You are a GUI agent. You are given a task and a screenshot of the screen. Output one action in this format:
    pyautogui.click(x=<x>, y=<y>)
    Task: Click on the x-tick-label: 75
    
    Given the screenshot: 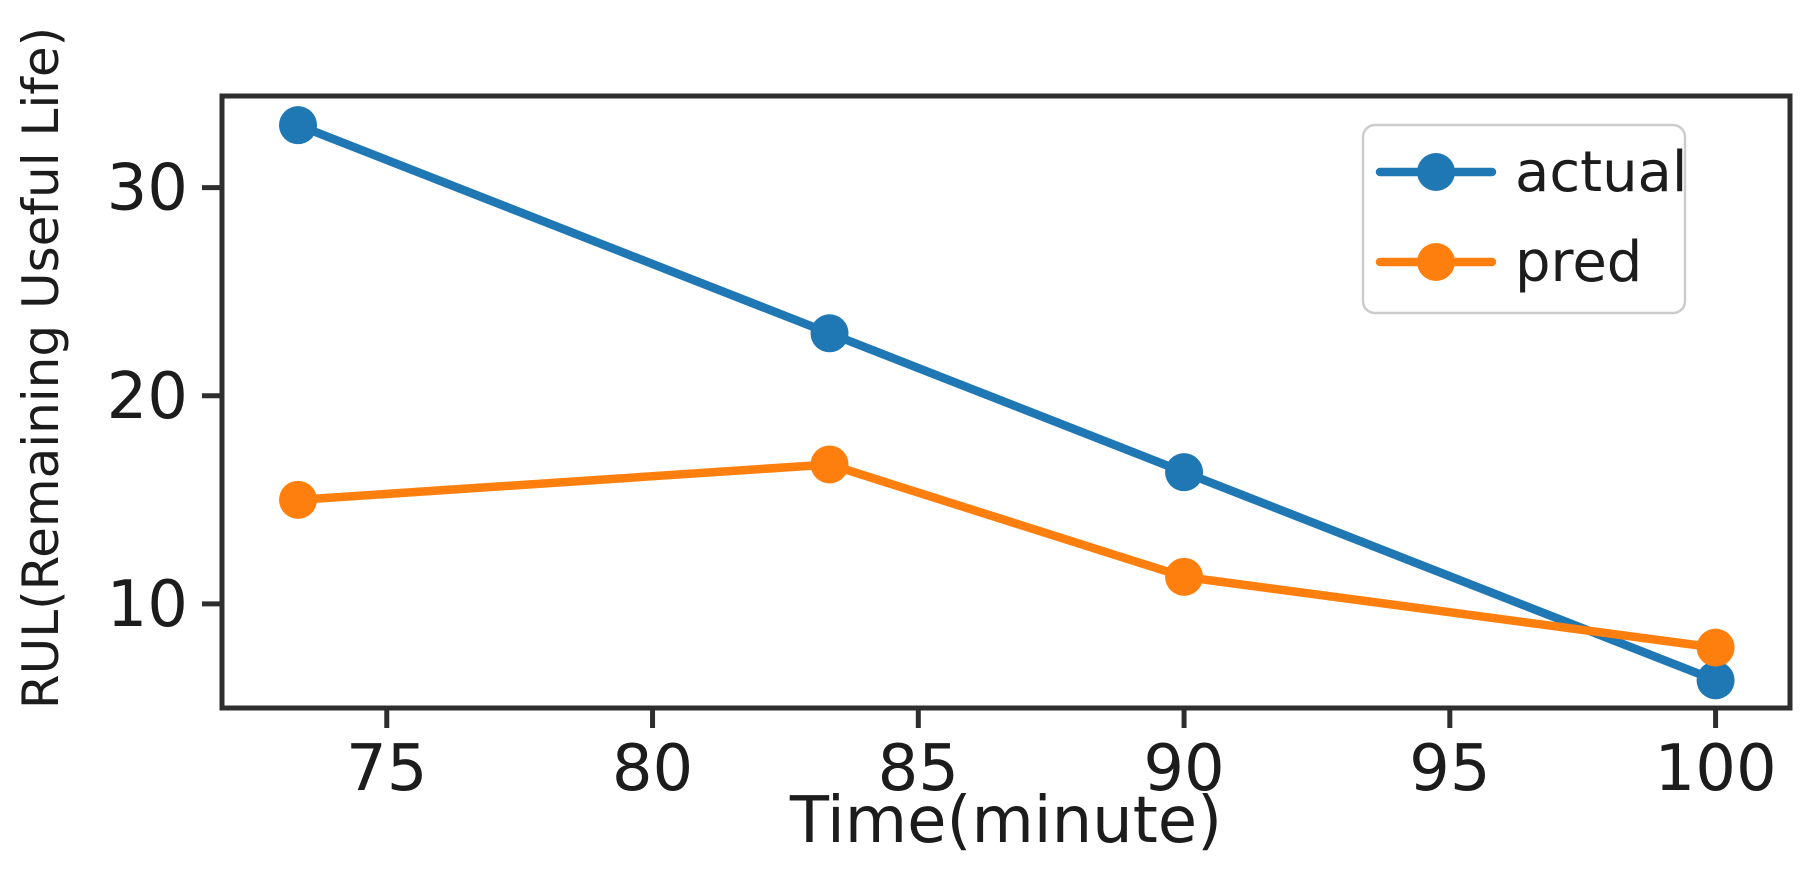 What is the action you would take?
    pyautogui.click(x=386, y=769)
    